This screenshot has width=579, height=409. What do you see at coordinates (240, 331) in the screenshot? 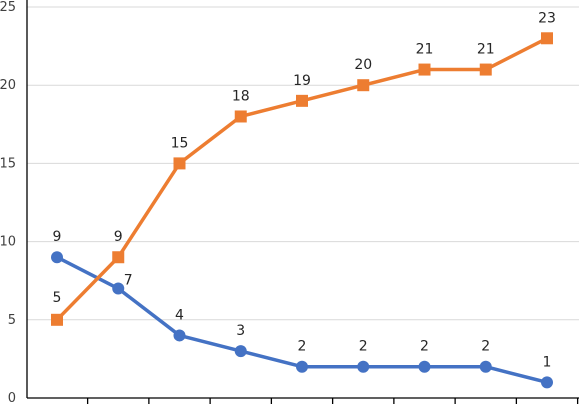
I see `series-1-data-label: 3` at bounding box center [240, 331].